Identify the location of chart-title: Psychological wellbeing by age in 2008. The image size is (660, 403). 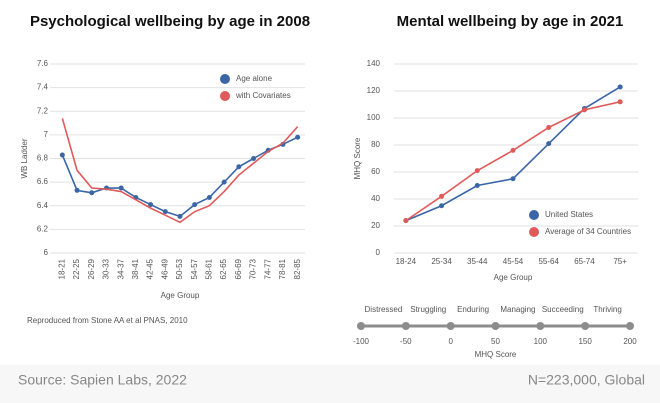
(170, 21).